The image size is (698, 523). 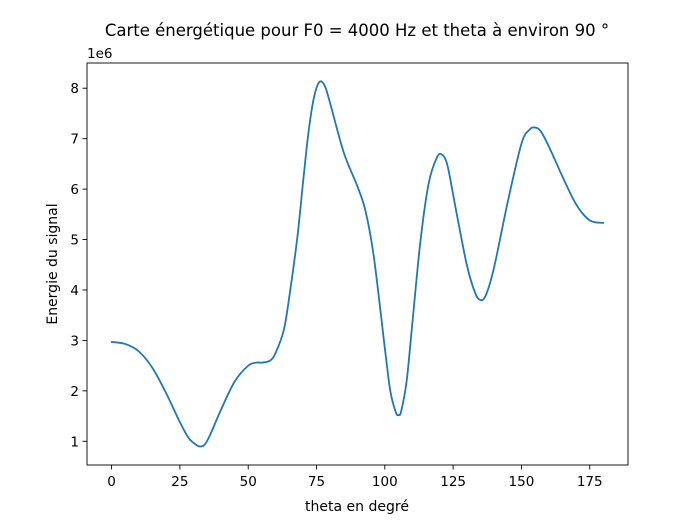 I want to click on x-tick-label: 50, so click(x=248, y=482).